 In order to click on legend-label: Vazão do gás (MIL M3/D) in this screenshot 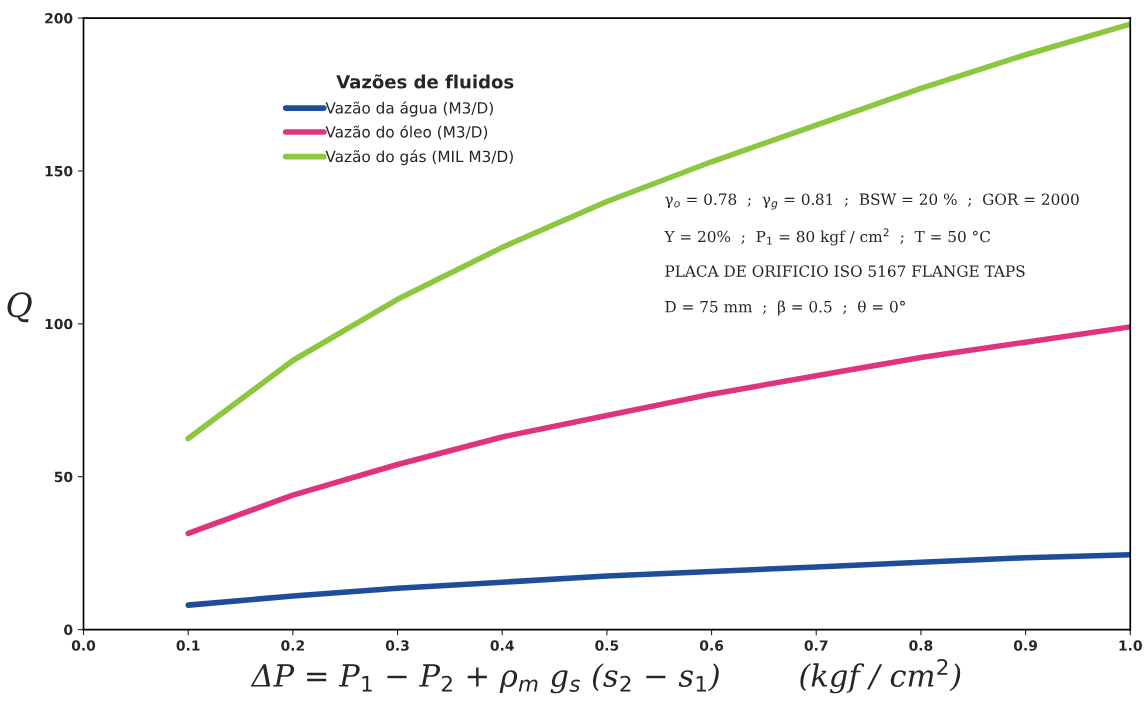, I will do `click(419, 157)`.